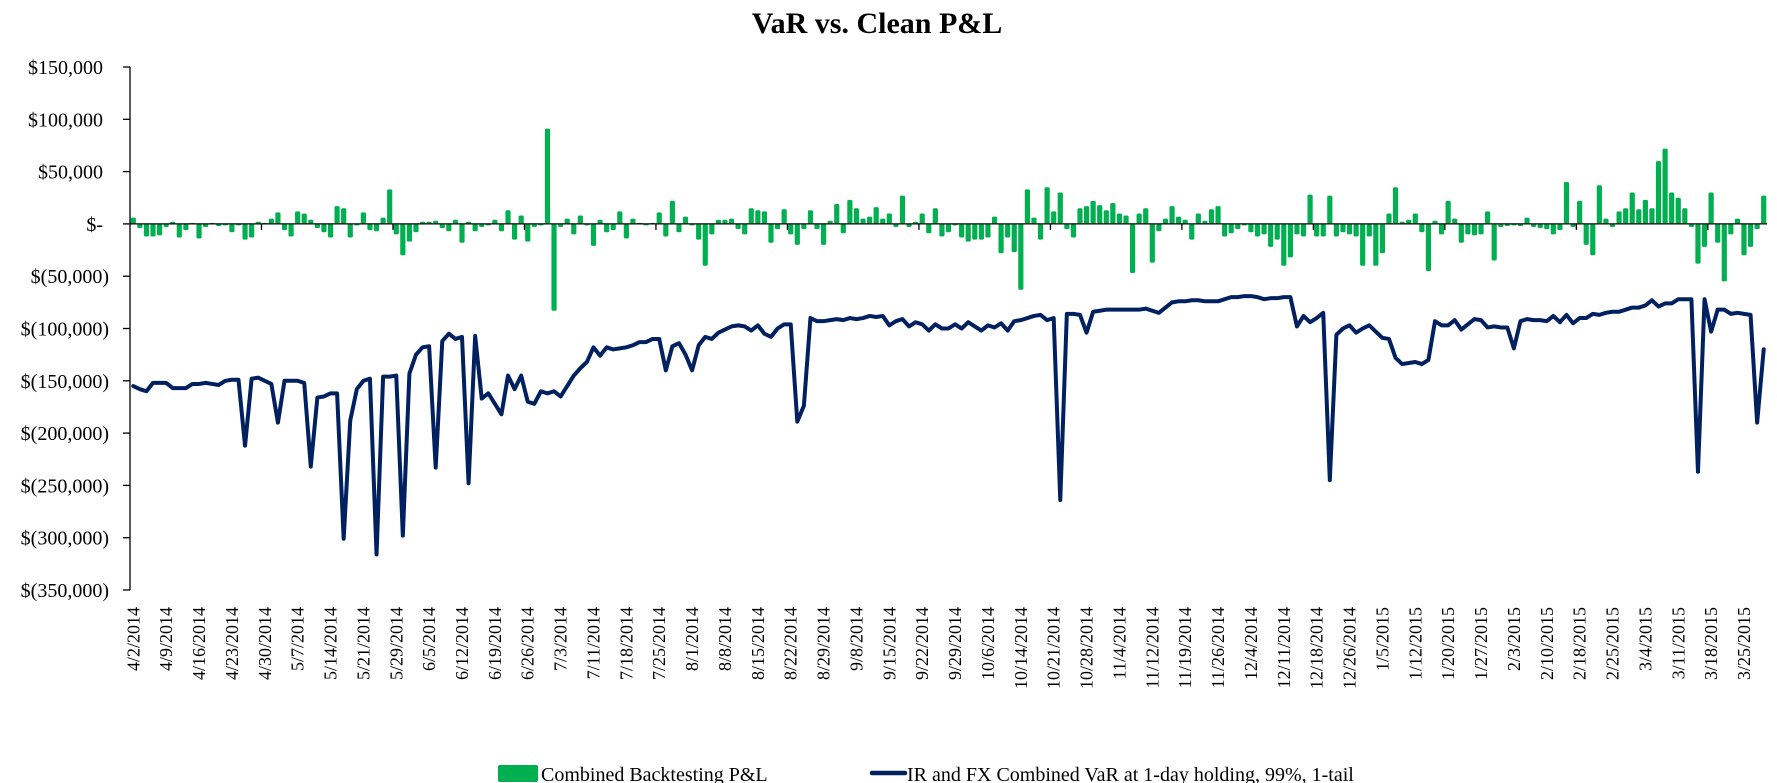  What do you see at coordinates (133, 639) in the screenshot?
I see `x-tick-label: 4/2/2014` at bounding box center [133, 639].